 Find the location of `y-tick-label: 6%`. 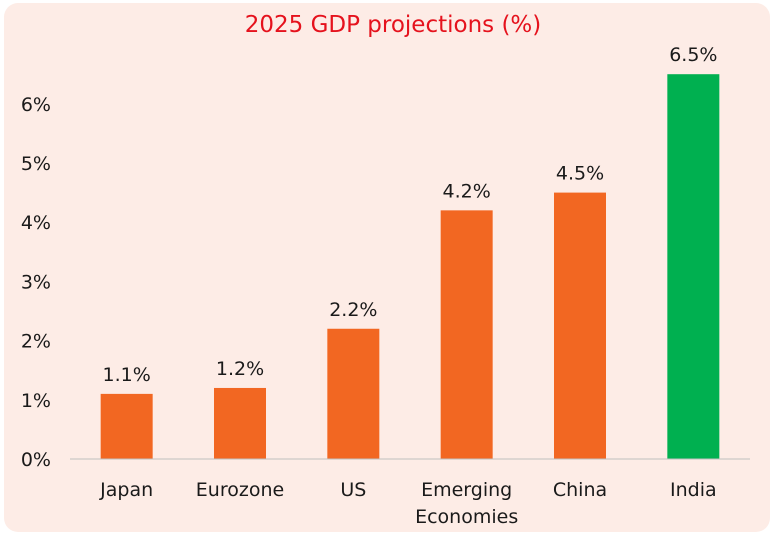

y-tick-label: 6% is located at coordinates (36, 105).